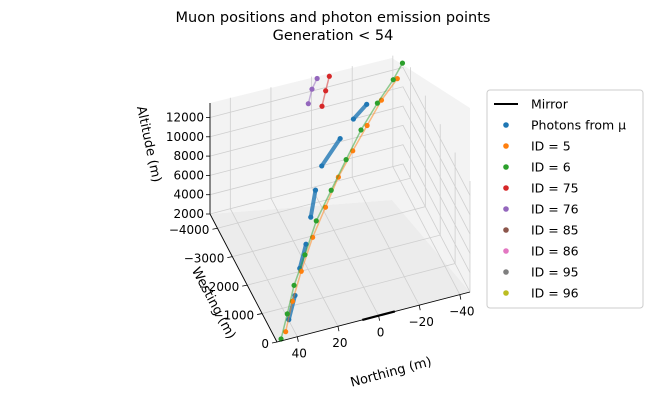 Image resolution: width=650 pixels, height=400 pixels. I want to click on data-layer, so click(342, 201).